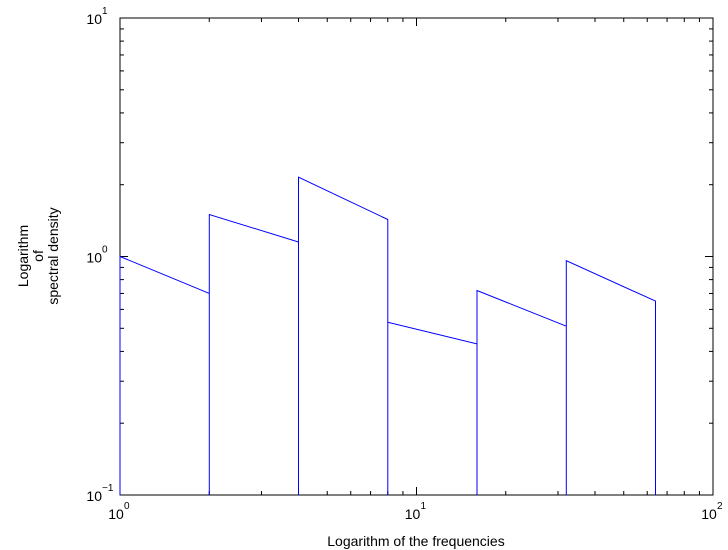 Image resolution: width=728 pixels, height=550 pixels. Describe the element at coordinates (415, 541) in the screenshot. I see `x-axis-label: Logarithm of the frequencies` at that location.